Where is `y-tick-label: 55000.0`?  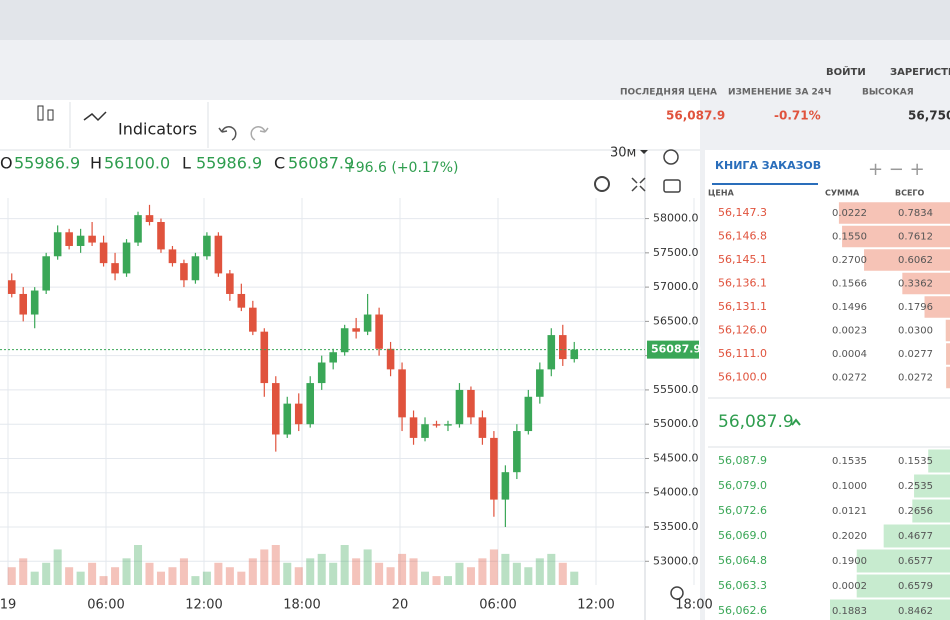 y-tick-label: 55000.0 is located at coordinates (676, 423).